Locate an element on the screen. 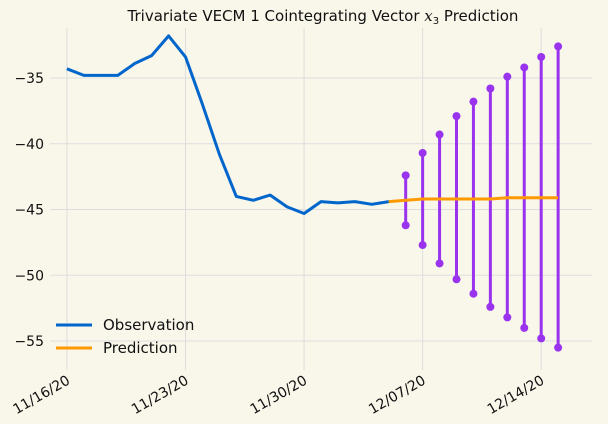 The height and width of the screenshot is (424, 608). legend-label-prediction: Prediction is located at coordinates (140, 348).